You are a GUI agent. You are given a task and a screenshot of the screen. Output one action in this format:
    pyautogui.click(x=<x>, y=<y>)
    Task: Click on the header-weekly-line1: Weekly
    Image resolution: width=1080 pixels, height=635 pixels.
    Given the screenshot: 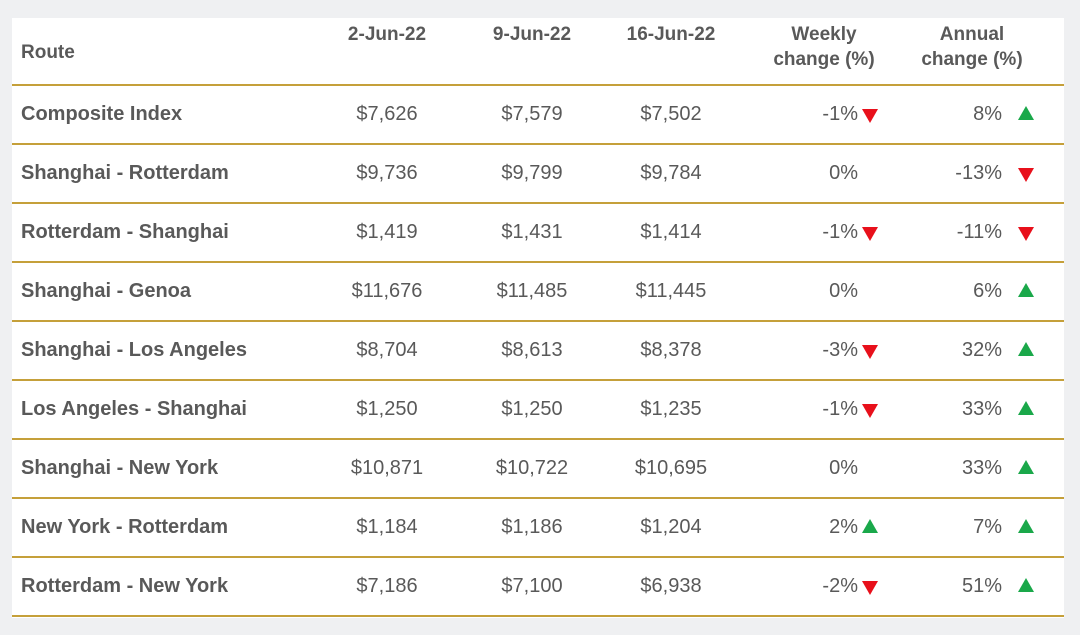 What is the action you would take?
    pyautogui.click(x=824, y=34)
    